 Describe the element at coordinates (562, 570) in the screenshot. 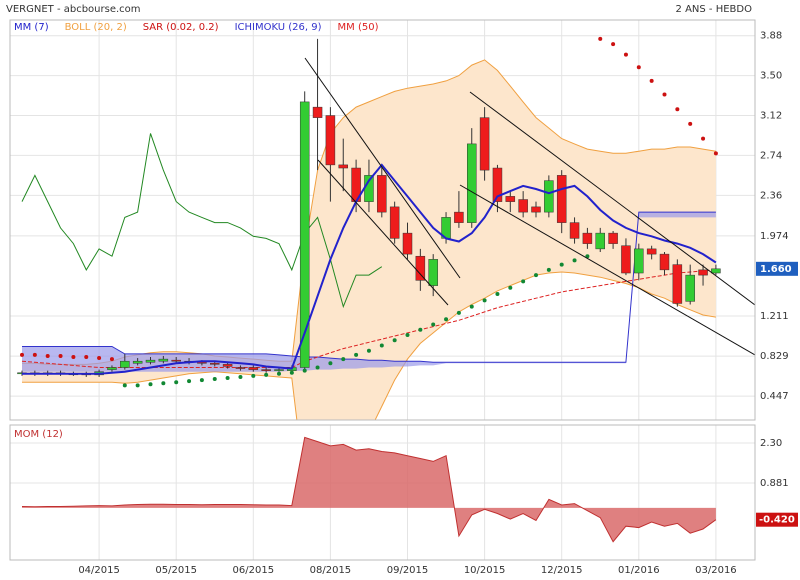

I see `x-tick-label: 12/2015` at that location.